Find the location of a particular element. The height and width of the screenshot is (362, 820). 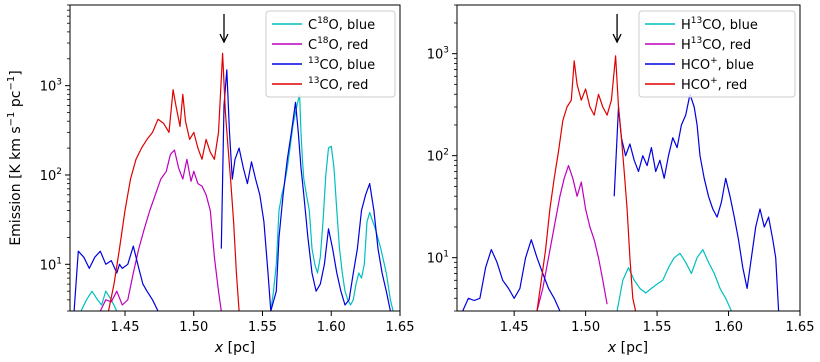

svg-text: H13CO, red is located at coordinates (716, 44).